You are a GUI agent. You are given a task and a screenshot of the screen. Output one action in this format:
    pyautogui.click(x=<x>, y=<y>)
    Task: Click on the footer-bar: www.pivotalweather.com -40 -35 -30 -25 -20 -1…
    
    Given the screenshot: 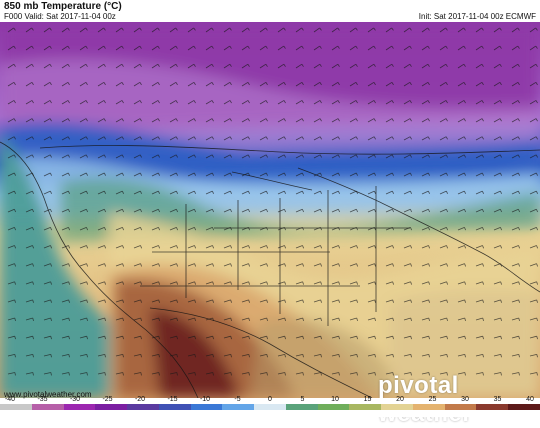 What is the action you would take?
    pyautogui.click(x=270, y=403)
    